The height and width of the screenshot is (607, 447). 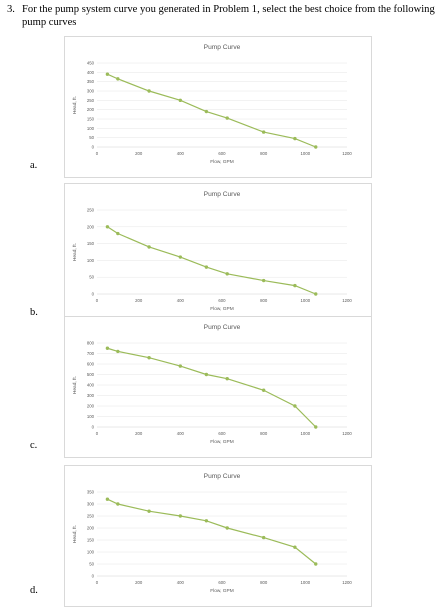 I want to click on y-tick-label: 350, so click(x=91, y=492).